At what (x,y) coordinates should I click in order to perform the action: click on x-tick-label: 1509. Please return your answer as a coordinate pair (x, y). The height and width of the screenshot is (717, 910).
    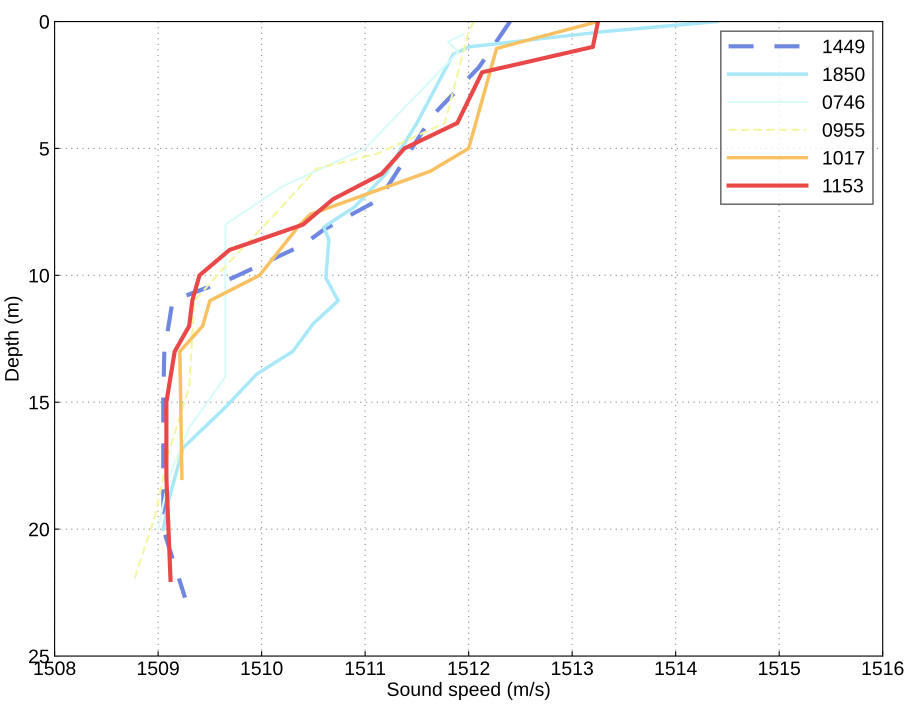
    Looking at the image, I should click on (158, 668).